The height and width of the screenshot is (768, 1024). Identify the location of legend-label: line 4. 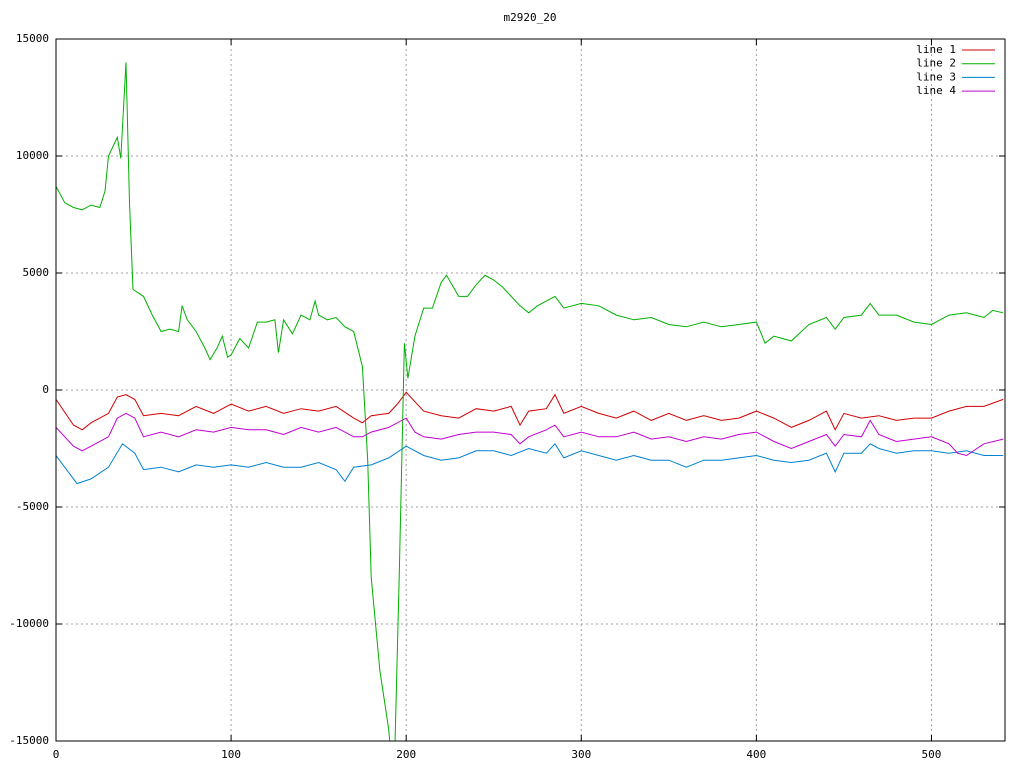
(936, 90).